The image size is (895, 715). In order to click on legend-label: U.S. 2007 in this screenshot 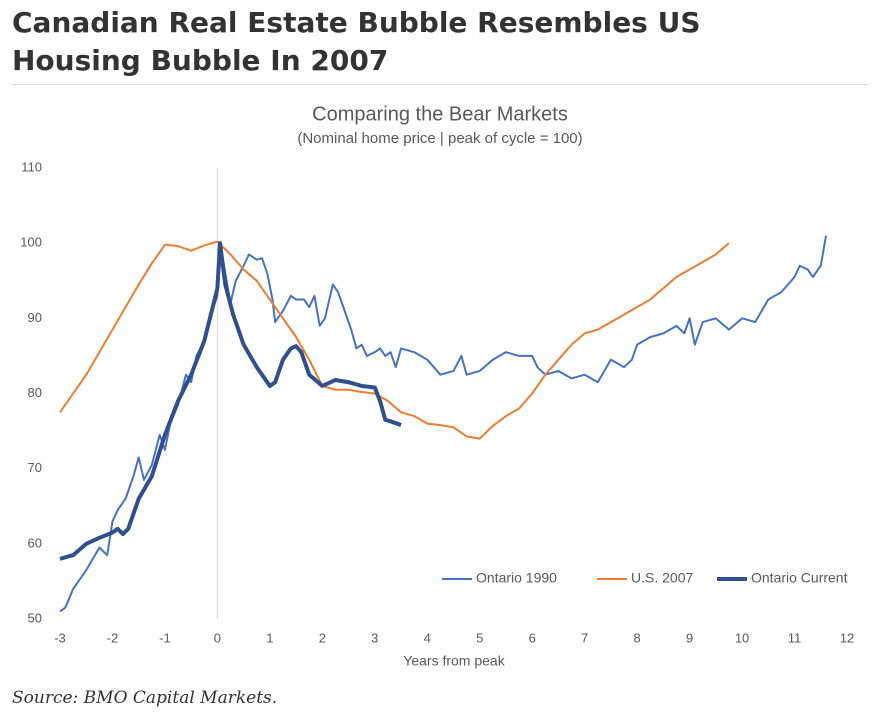, I will do `click(662, 578)`.